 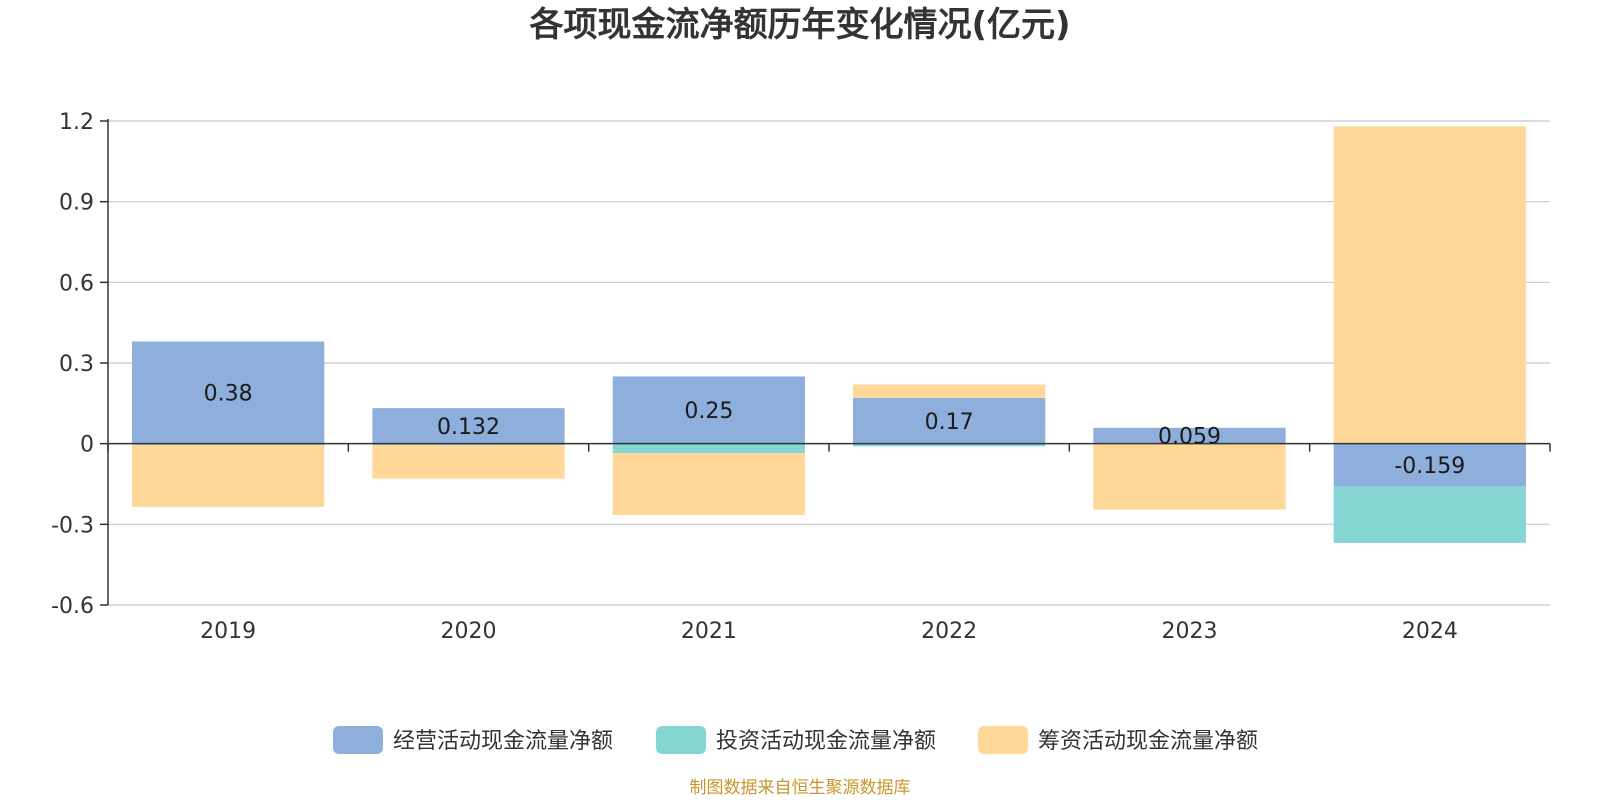 What do you see at coordinates (949, 445) in the screenshot?
I see `bar-s1-2022` at bounding box center [949, 445].